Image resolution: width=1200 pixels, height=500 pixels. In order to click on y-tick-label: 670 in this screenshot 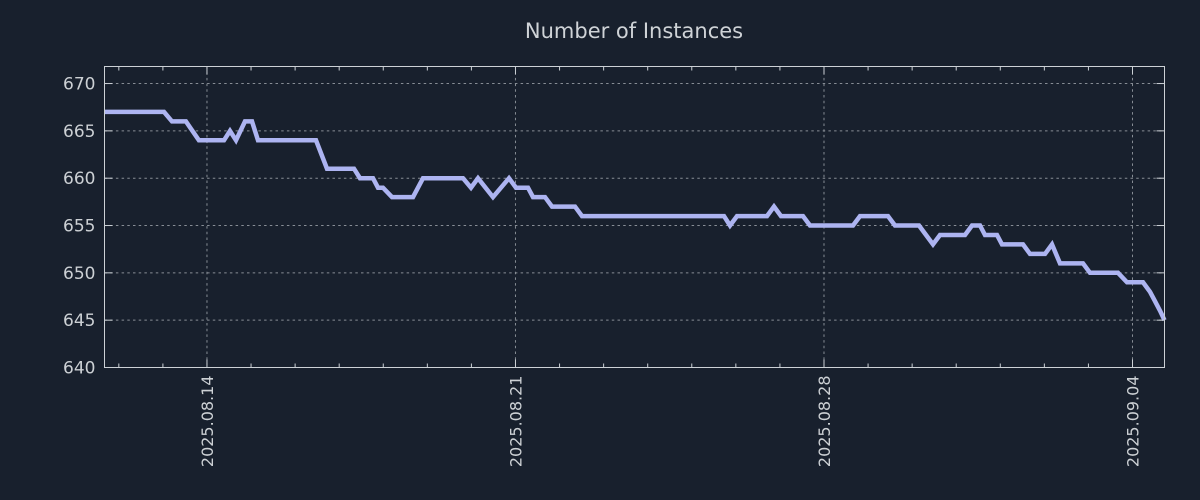, I will do `click(79, 85)`.